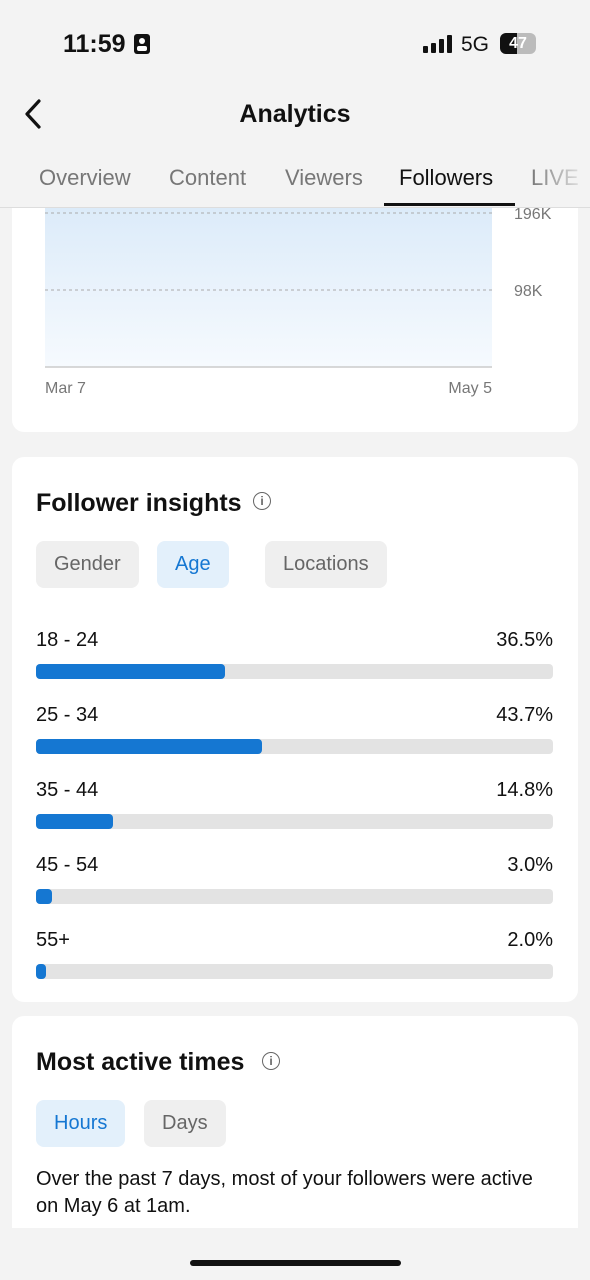 The width and height of the screenshot is (590, 1280). I want to click on age-label: 18 - 24, so click(67, 640).